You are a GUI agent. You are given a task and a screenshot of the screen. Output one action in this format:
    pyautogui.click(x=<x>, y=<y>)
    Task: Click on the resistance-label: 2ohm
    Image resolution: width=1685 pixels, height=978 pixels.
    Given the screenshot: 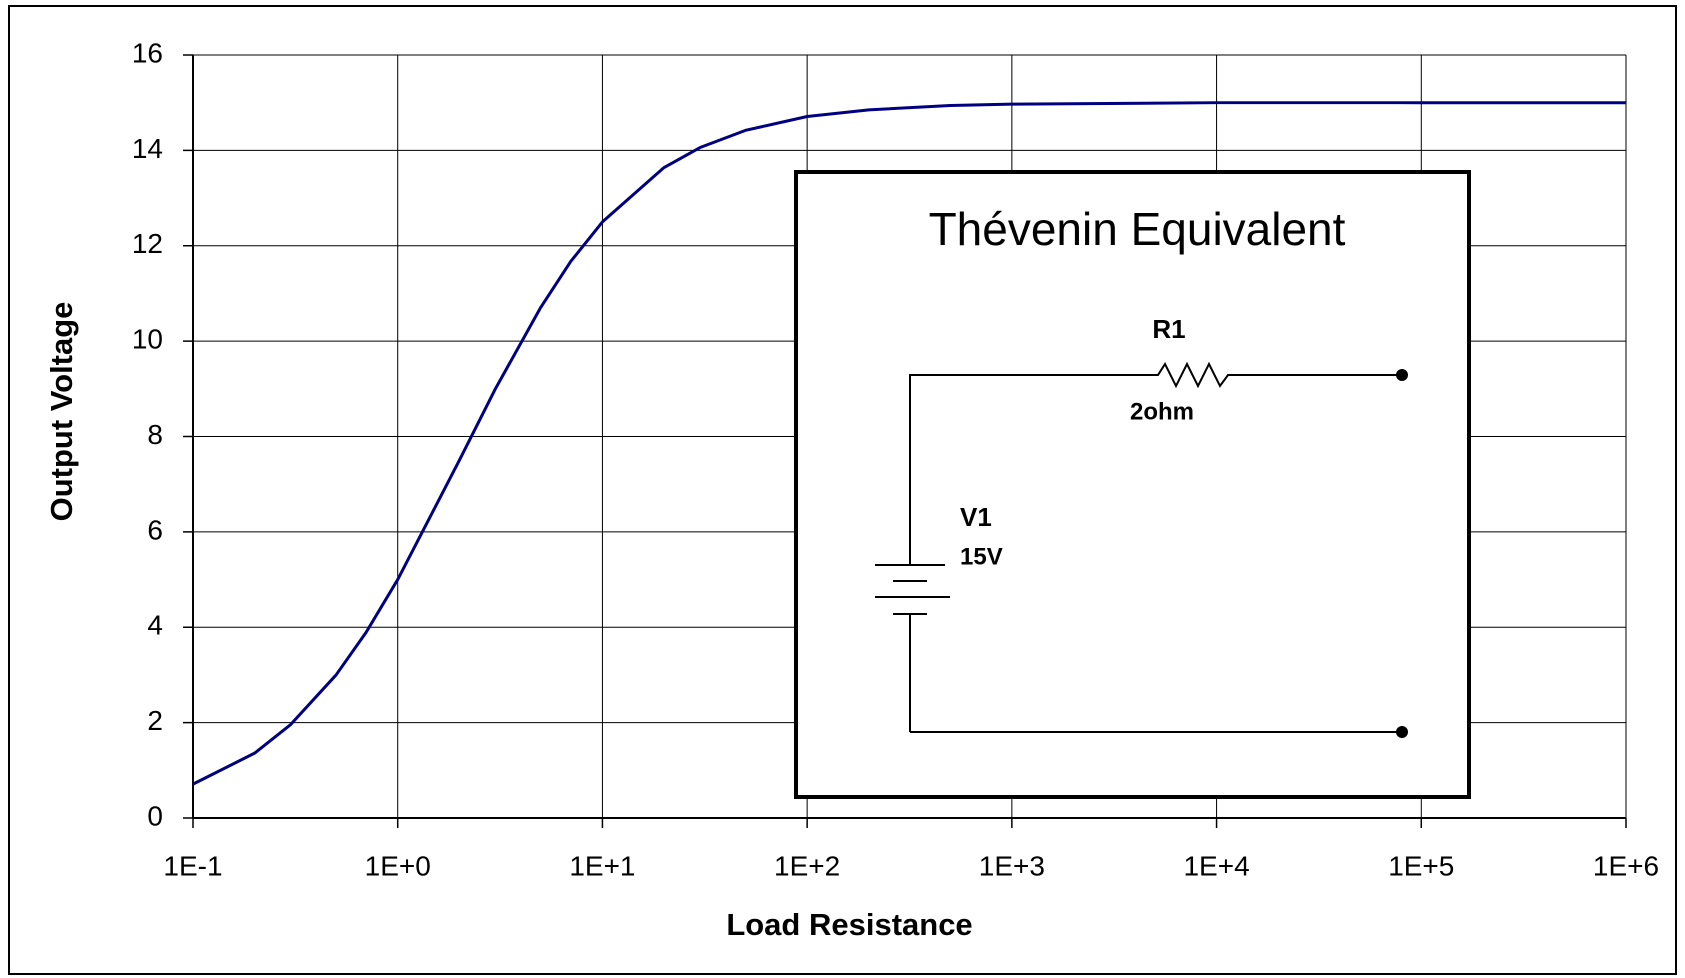 What is the action you would take?
    pyautogui.click(x=1162, y=411)
    